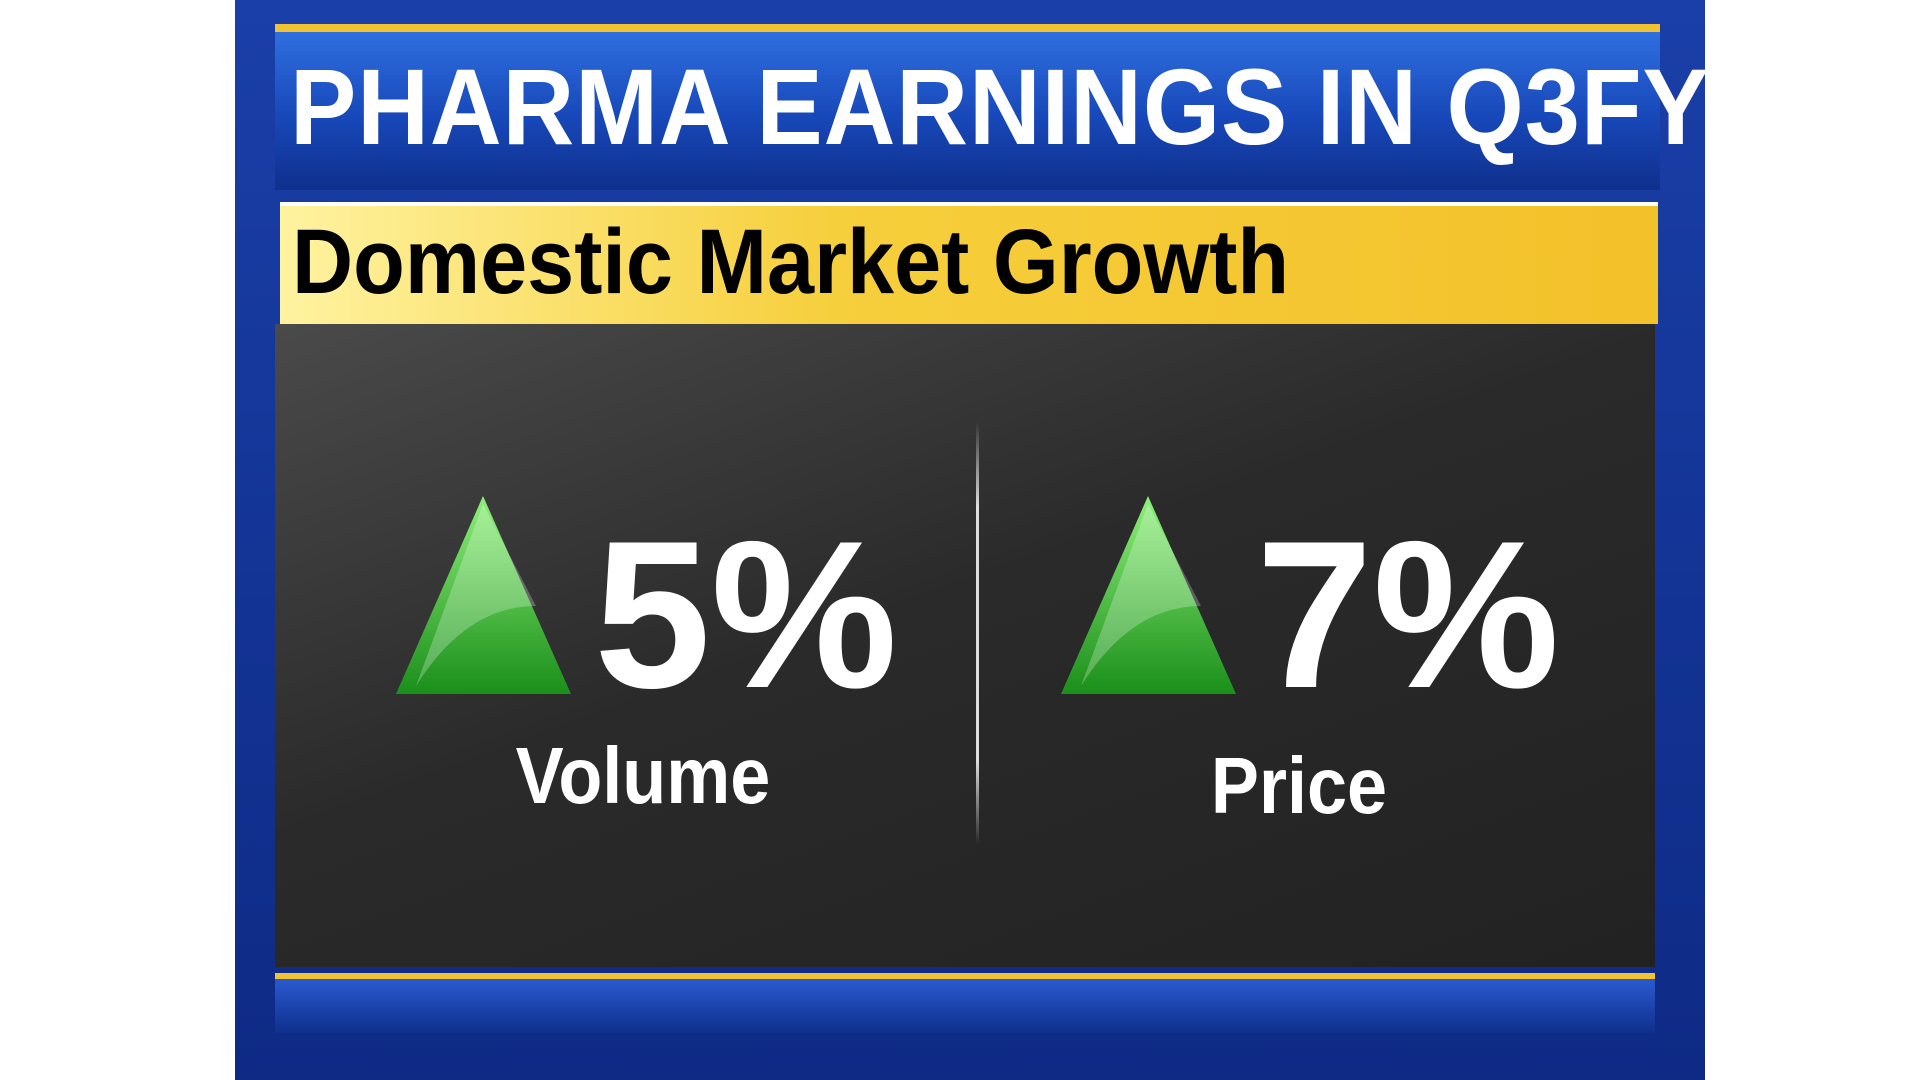  I want to click on metric-label: Volume, so click(643, 775).